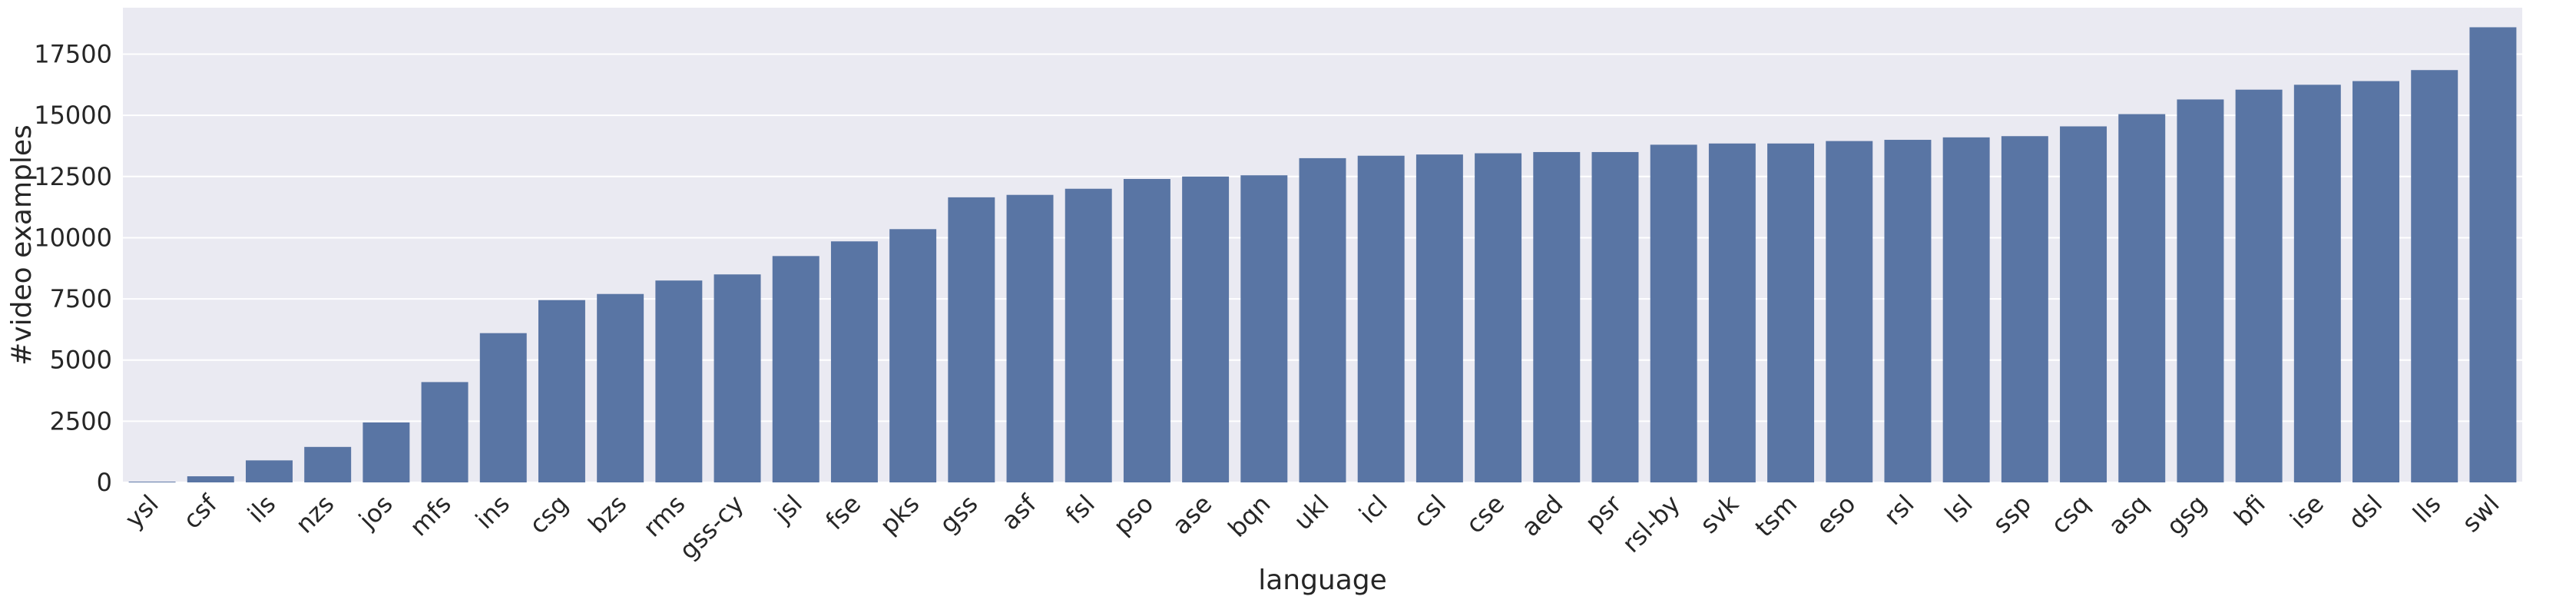  I want to click on bar-icl, so click(1381, 318).